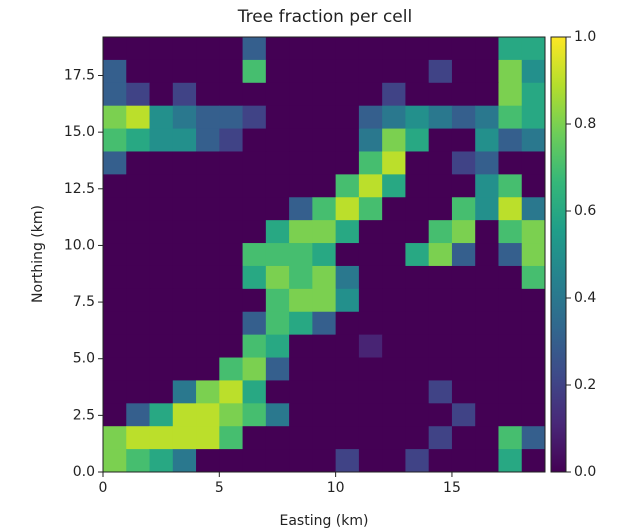 The height and width of the screenshot is (532, 631). What do you see at coordinates (79, 189) in the screenshot?
I see `y-tick-label: 12.5` at bounding box center [79, 189].